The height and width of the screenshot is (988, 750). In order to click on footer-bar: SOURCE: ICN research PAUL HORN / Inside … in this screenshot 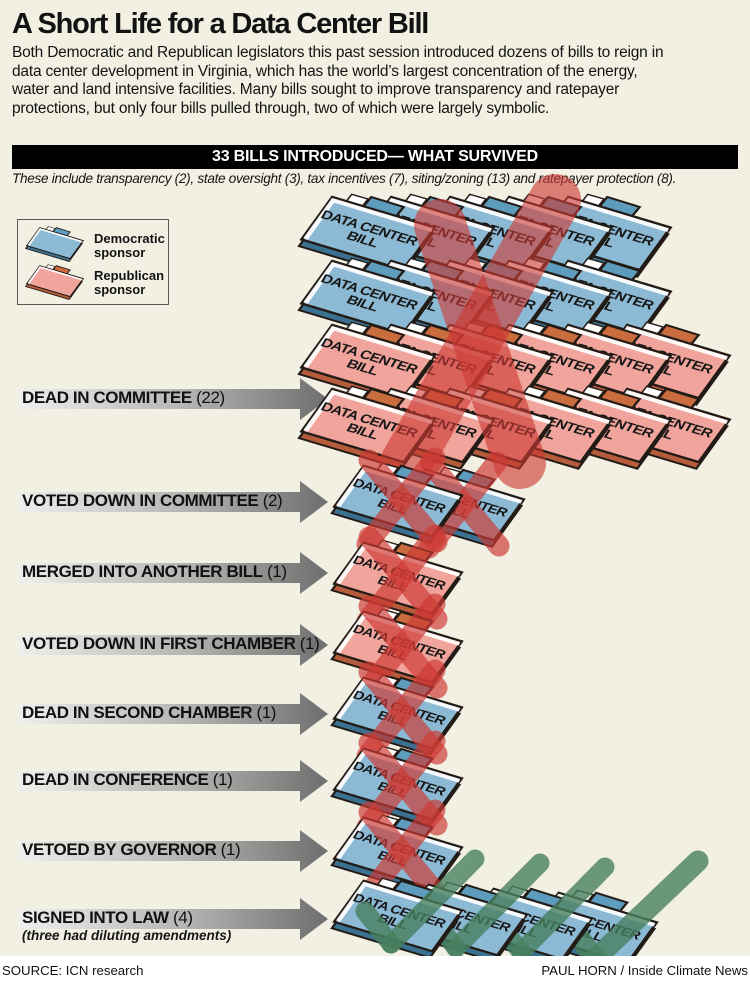, I will do `click(375, 972)`.